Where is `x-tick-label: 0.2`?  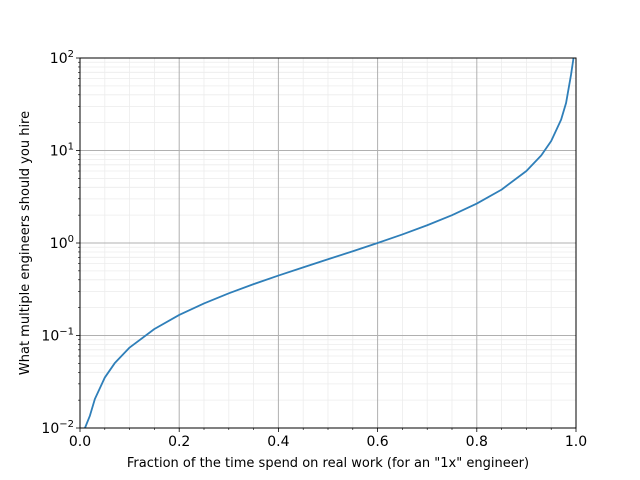 x-tick-label: 0.2 is located at coordinates (179, 442).